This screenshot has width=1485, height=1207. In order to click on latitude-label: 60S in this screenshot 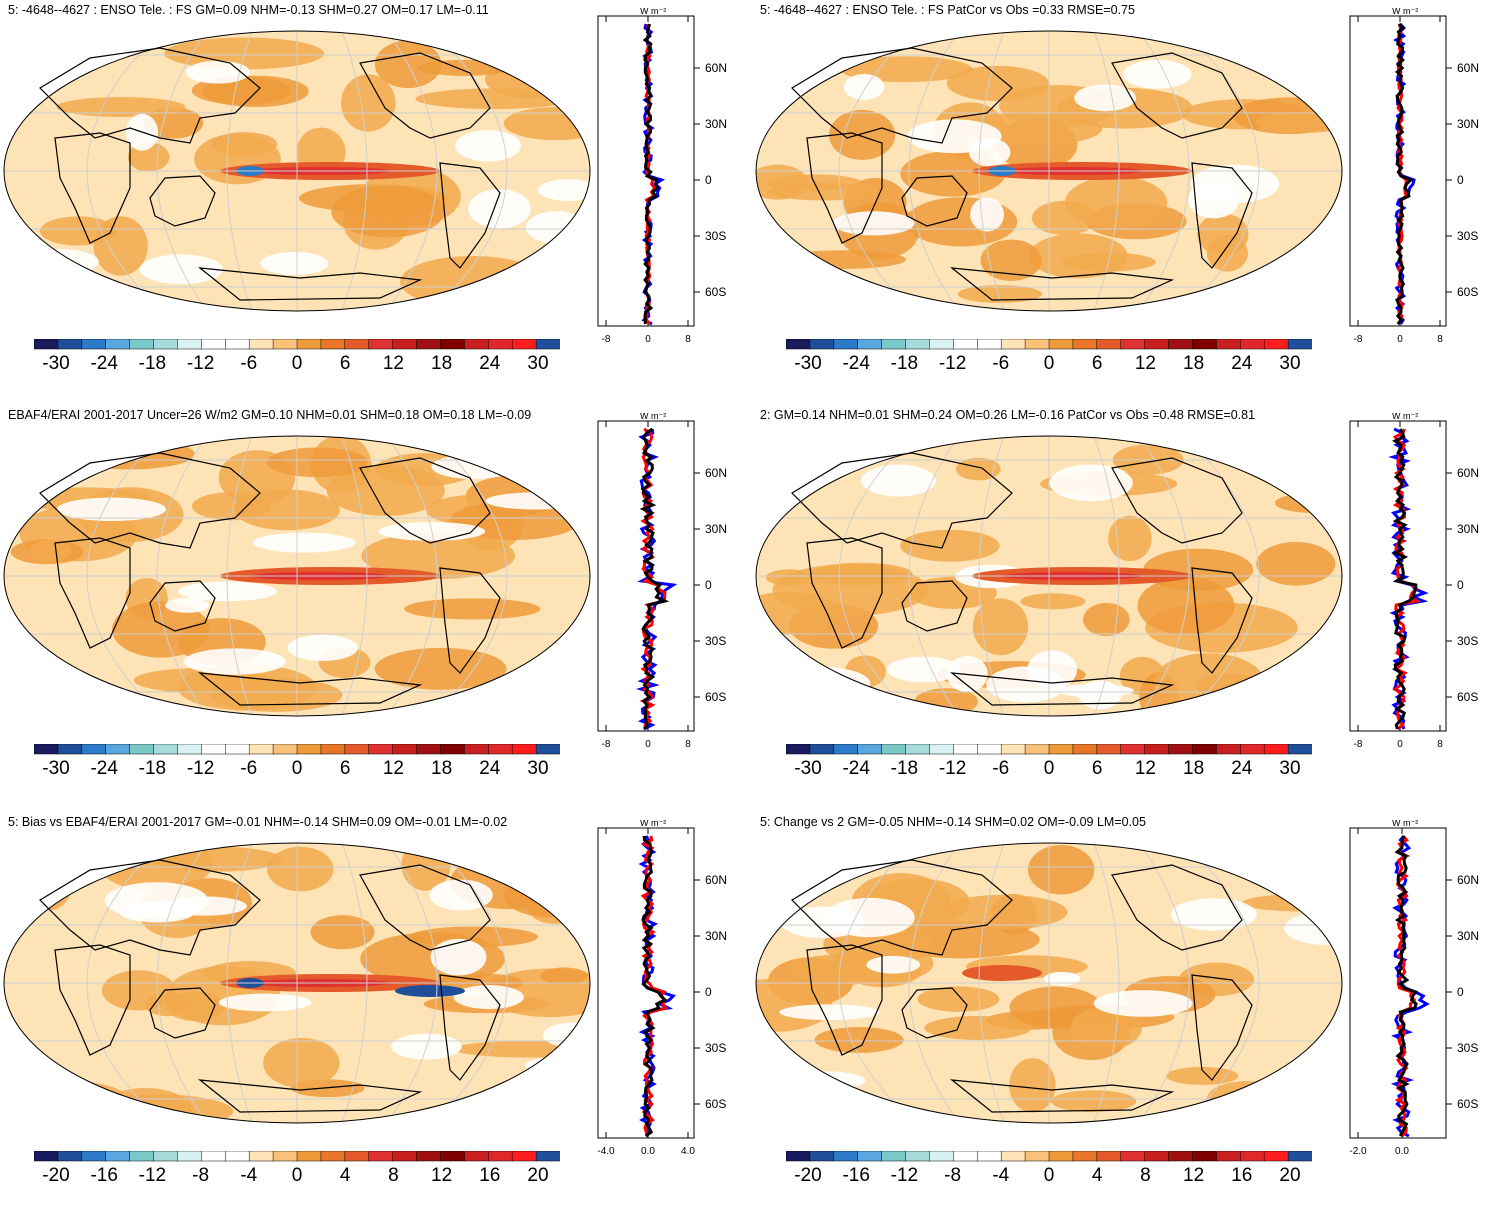, I will do `click(1467, 697)`.